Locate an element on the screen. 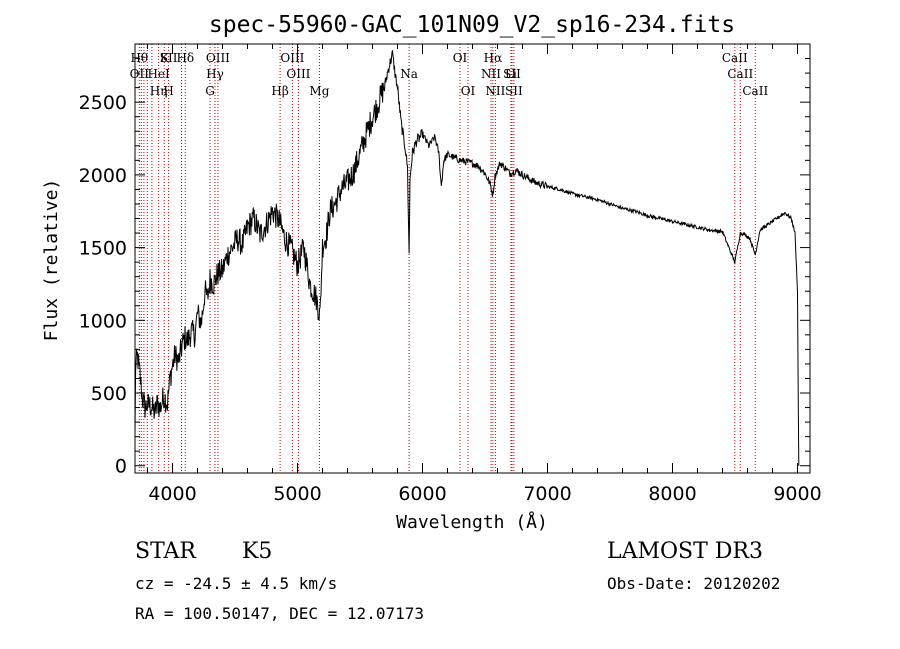 The height and width of the screenshot is (649, 900). redshift-text: cz = -24.5 ± 4.5 km/s is located at coordinates (236, 583).